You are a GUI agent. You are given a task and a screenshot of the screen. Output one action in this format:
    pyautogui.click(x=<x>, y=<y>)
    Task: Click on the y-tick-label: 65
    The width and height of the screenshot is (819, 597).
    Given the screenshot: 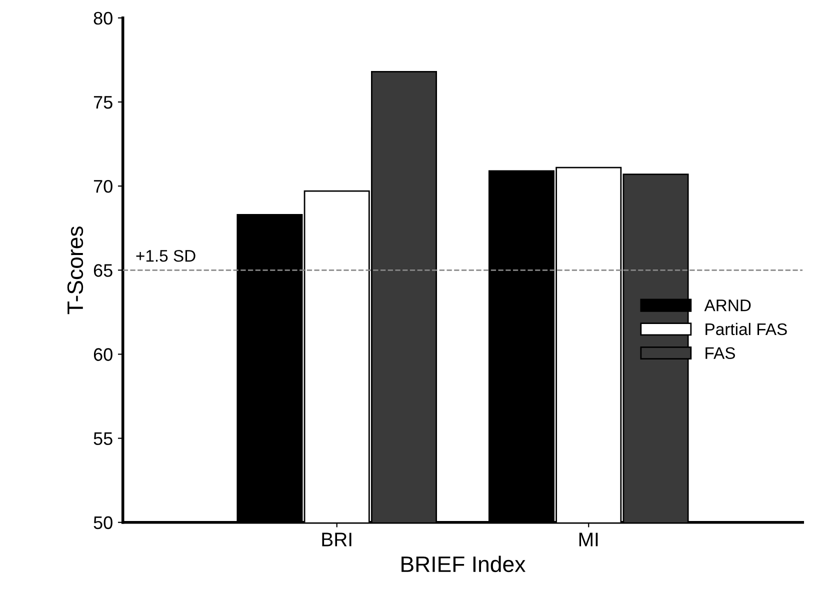 What is the action you would take?
    pyautogui.click(x=103, y=270)
    